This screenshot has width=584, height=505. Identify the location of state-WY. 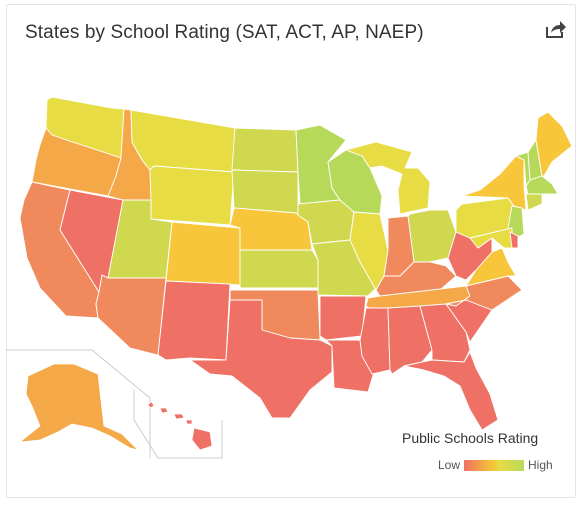
(192, 195).